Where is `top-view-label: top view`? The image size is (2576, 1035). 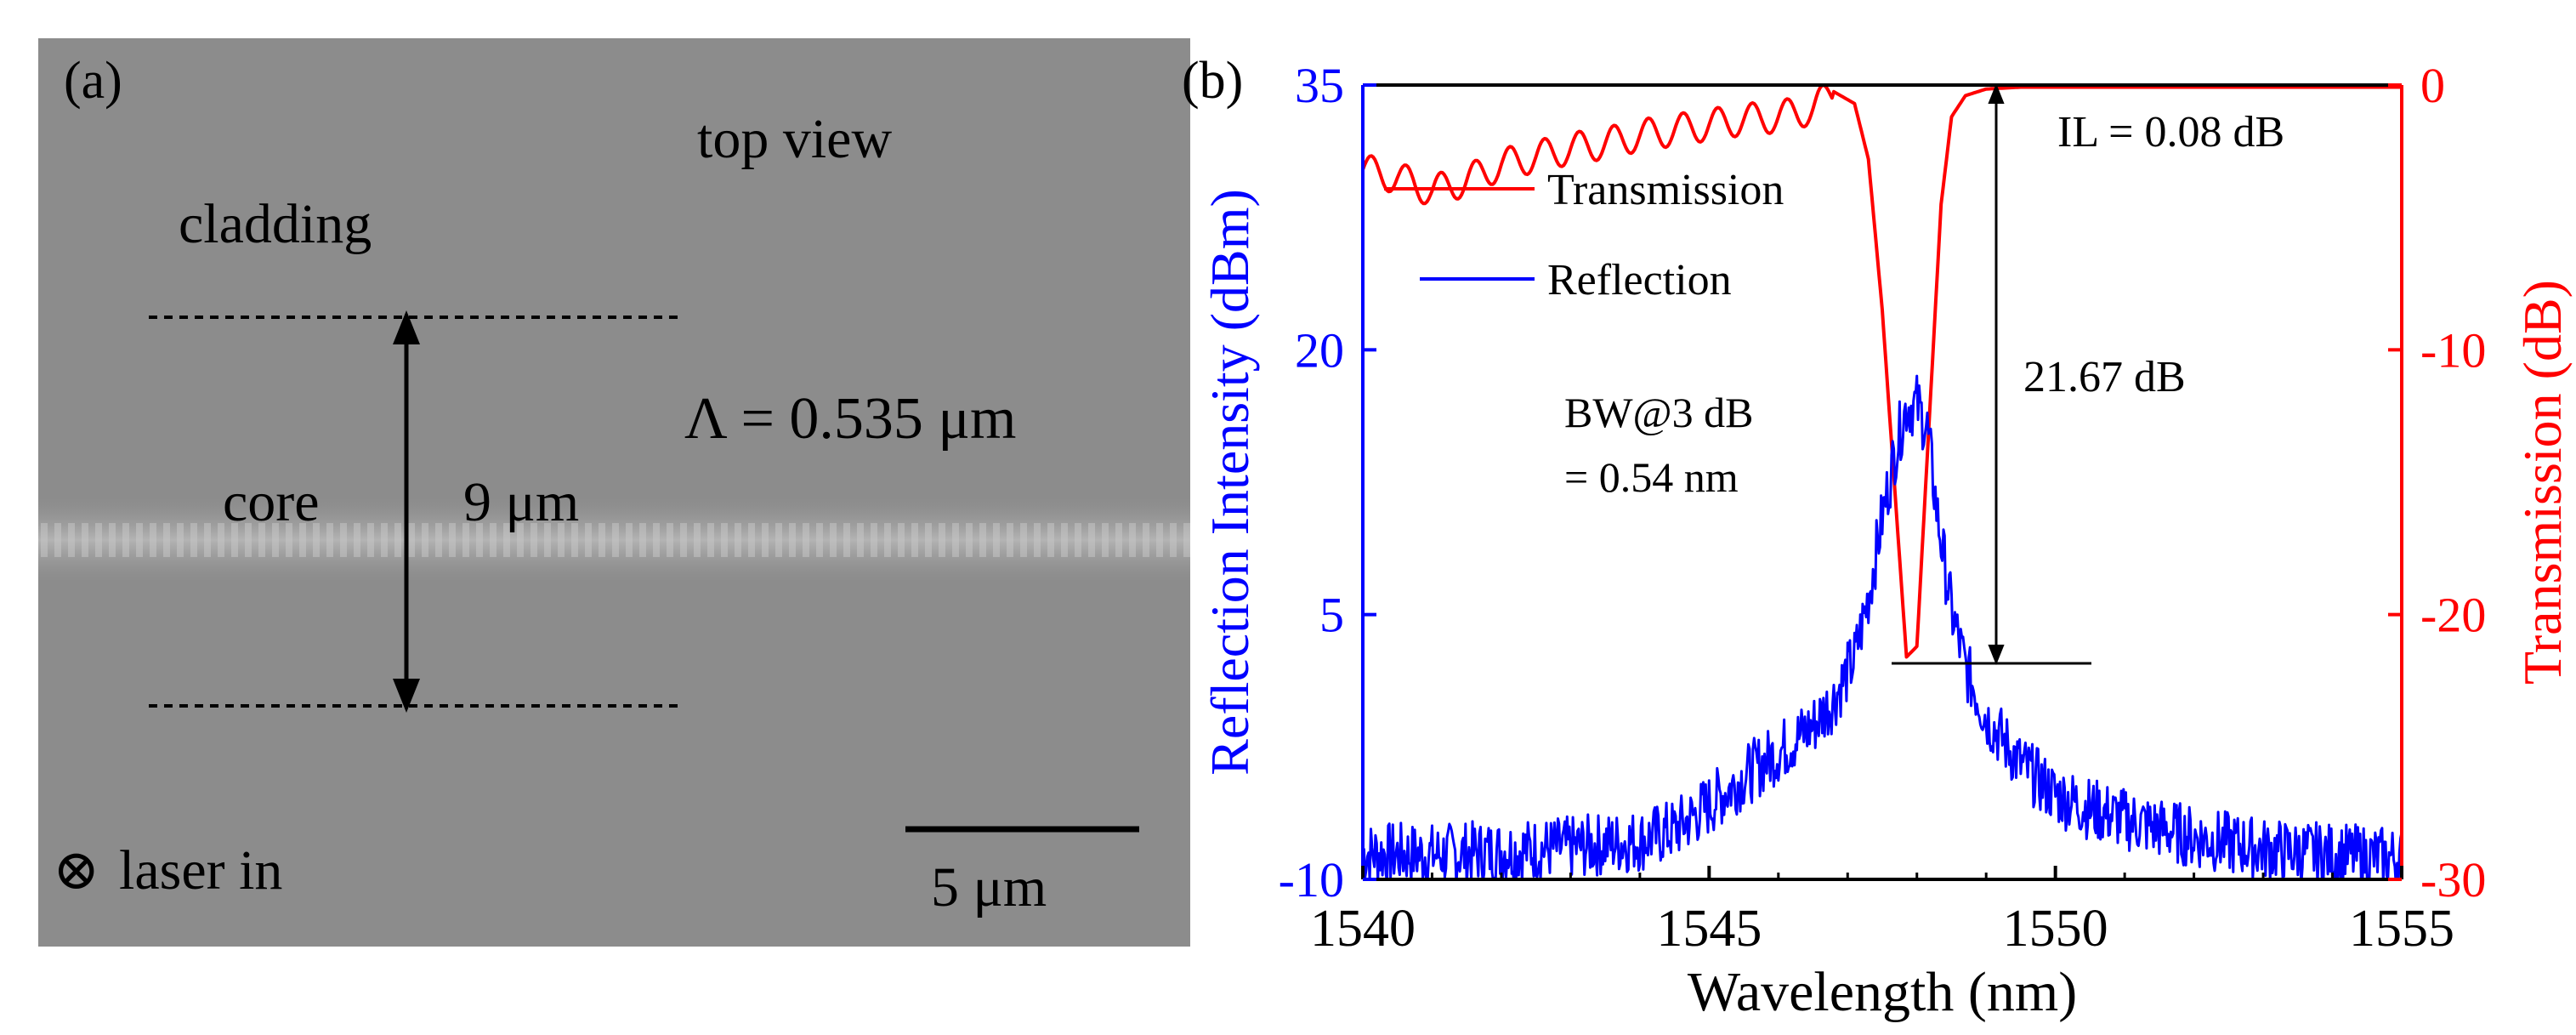 top-view-label: top view is located at coordinates (795, 139).